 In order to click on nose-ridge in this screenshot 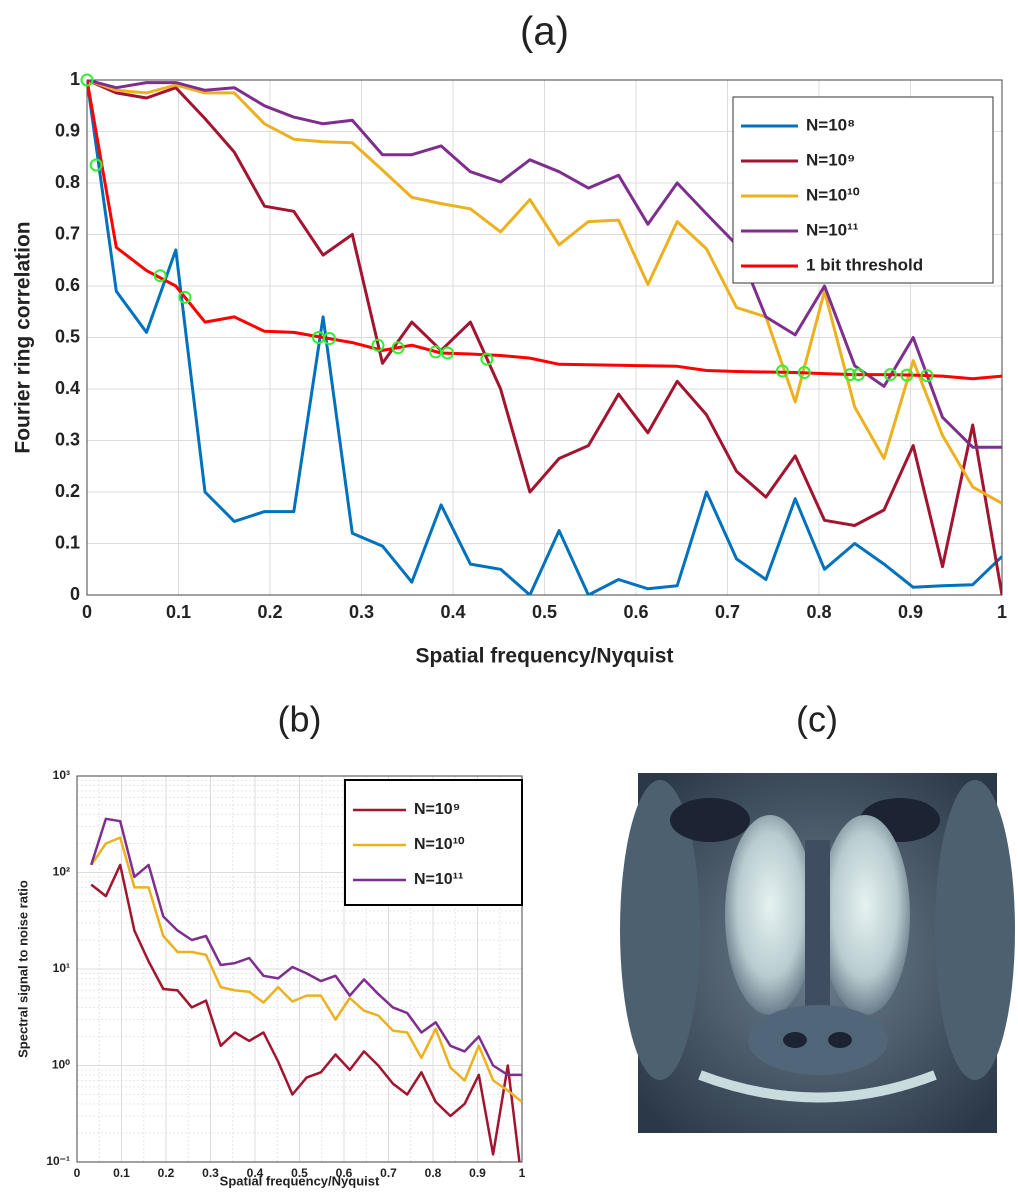, I will do `click(817, 930)`.